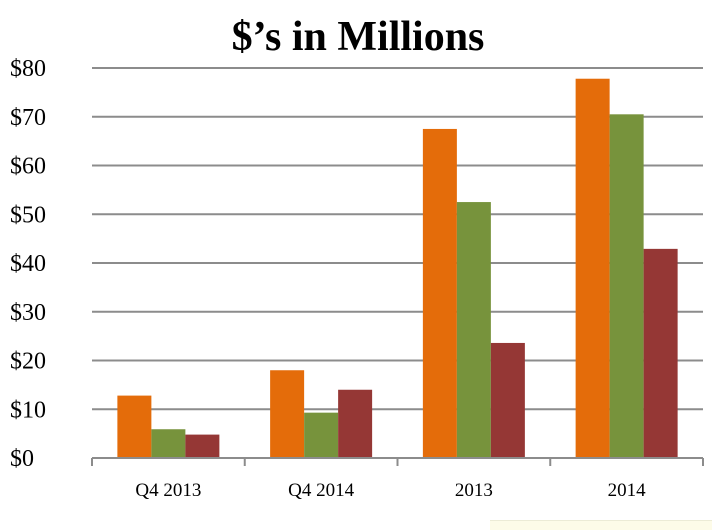  What do you see at coordinates (627, 490) in the screenshot?
I see `x-tick-label: 2014` at bounding box center [627, 490].